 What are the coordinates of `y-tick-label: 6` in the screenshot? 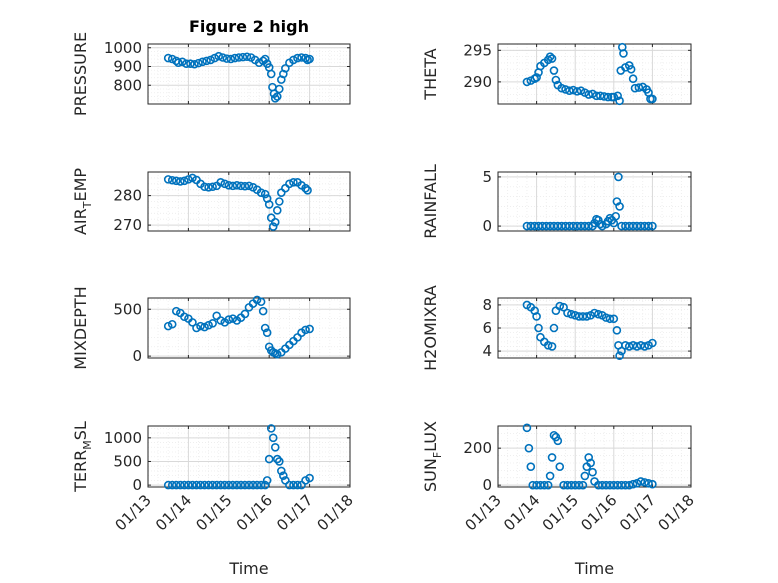 It's located at (487, 328).